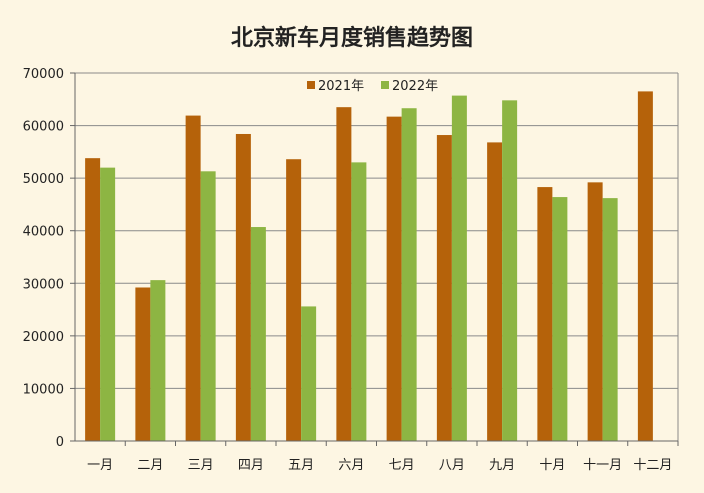  I want to click on x-tick-label: 六月, so click(351, 465).